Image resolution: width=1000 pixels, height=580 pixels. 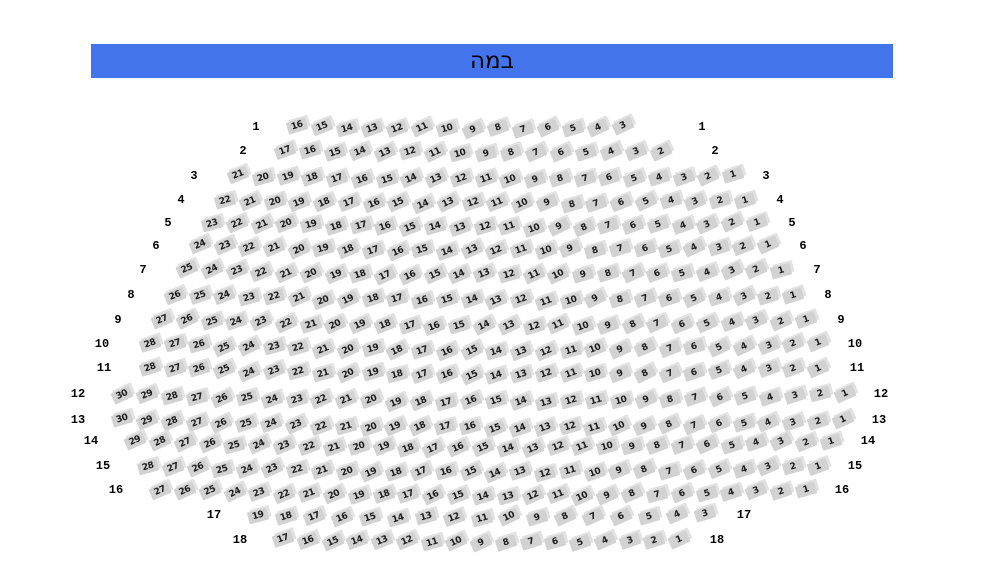 I want to click on seat: 12, so click(x=496, y=250).